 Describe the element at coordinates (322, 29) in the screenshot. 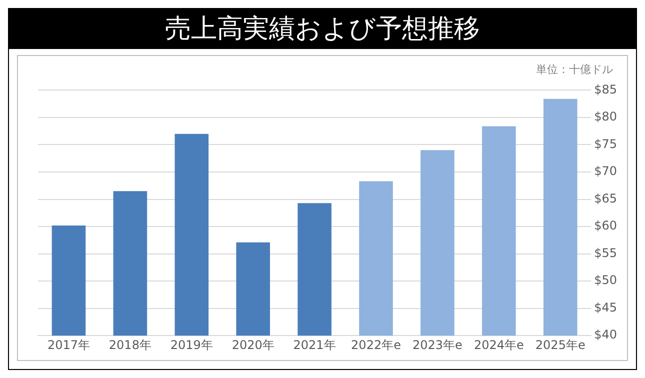

I see `chart-title: 売上高実績および予想推移` at that location.